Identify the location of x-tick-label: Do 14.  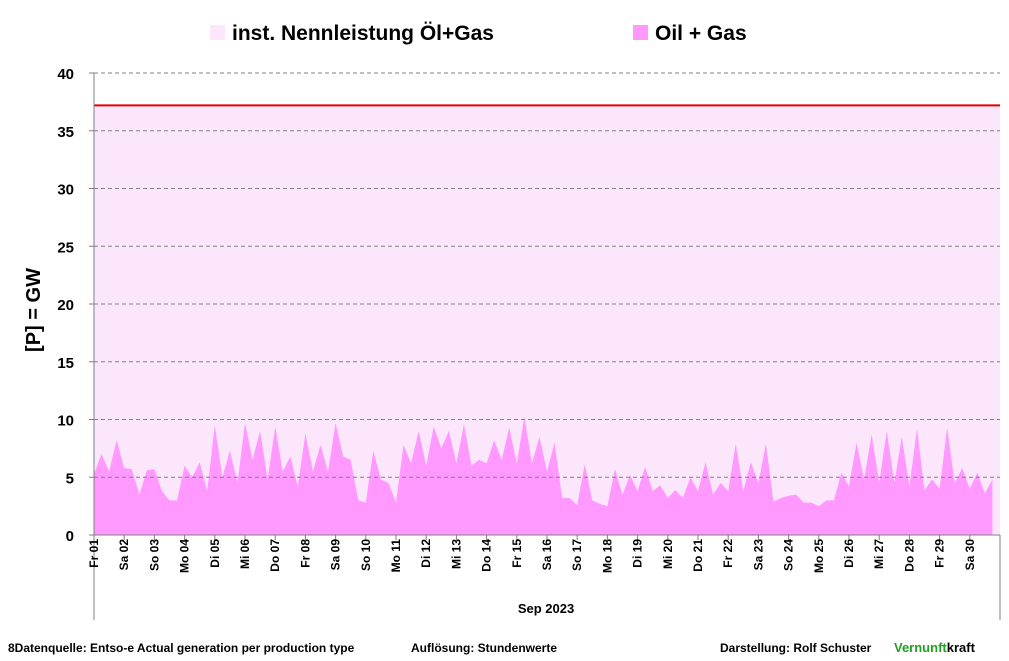
(487, 555).